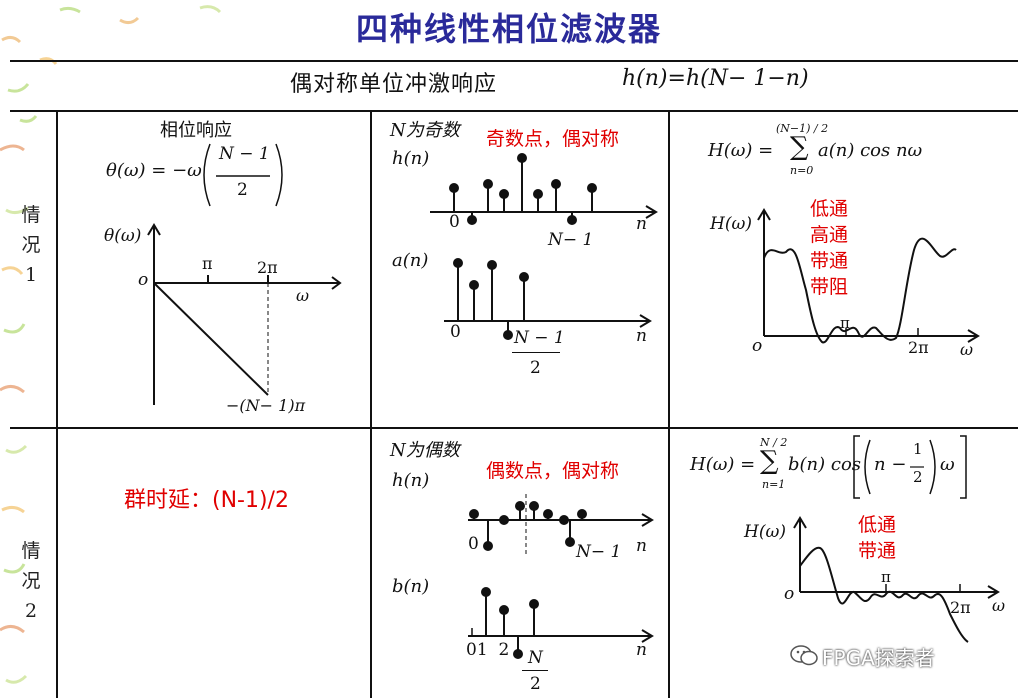 The image size is (1018, 698). What do you see at coordinates (553, 139) in the screenshot?
I see `case1-note: 奇数点，偶对称` at bounding box center [553, 139].